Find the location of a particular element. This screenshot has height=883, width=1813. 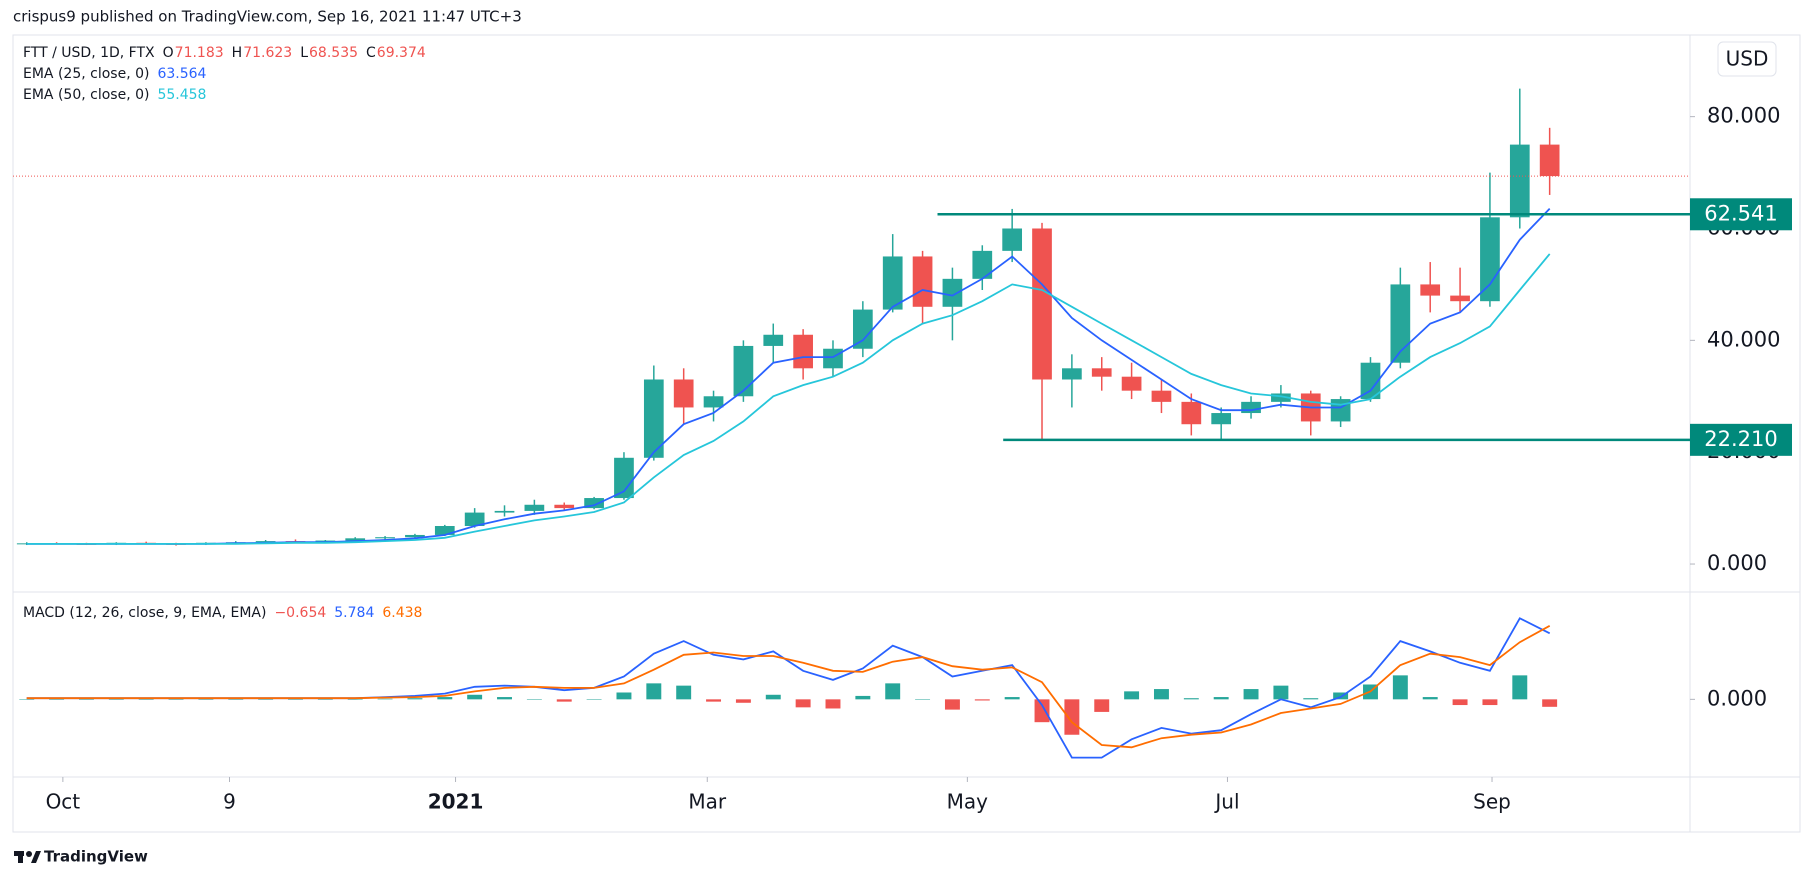

legend-series-value: 63.564 is located at coordinates (181, 74).